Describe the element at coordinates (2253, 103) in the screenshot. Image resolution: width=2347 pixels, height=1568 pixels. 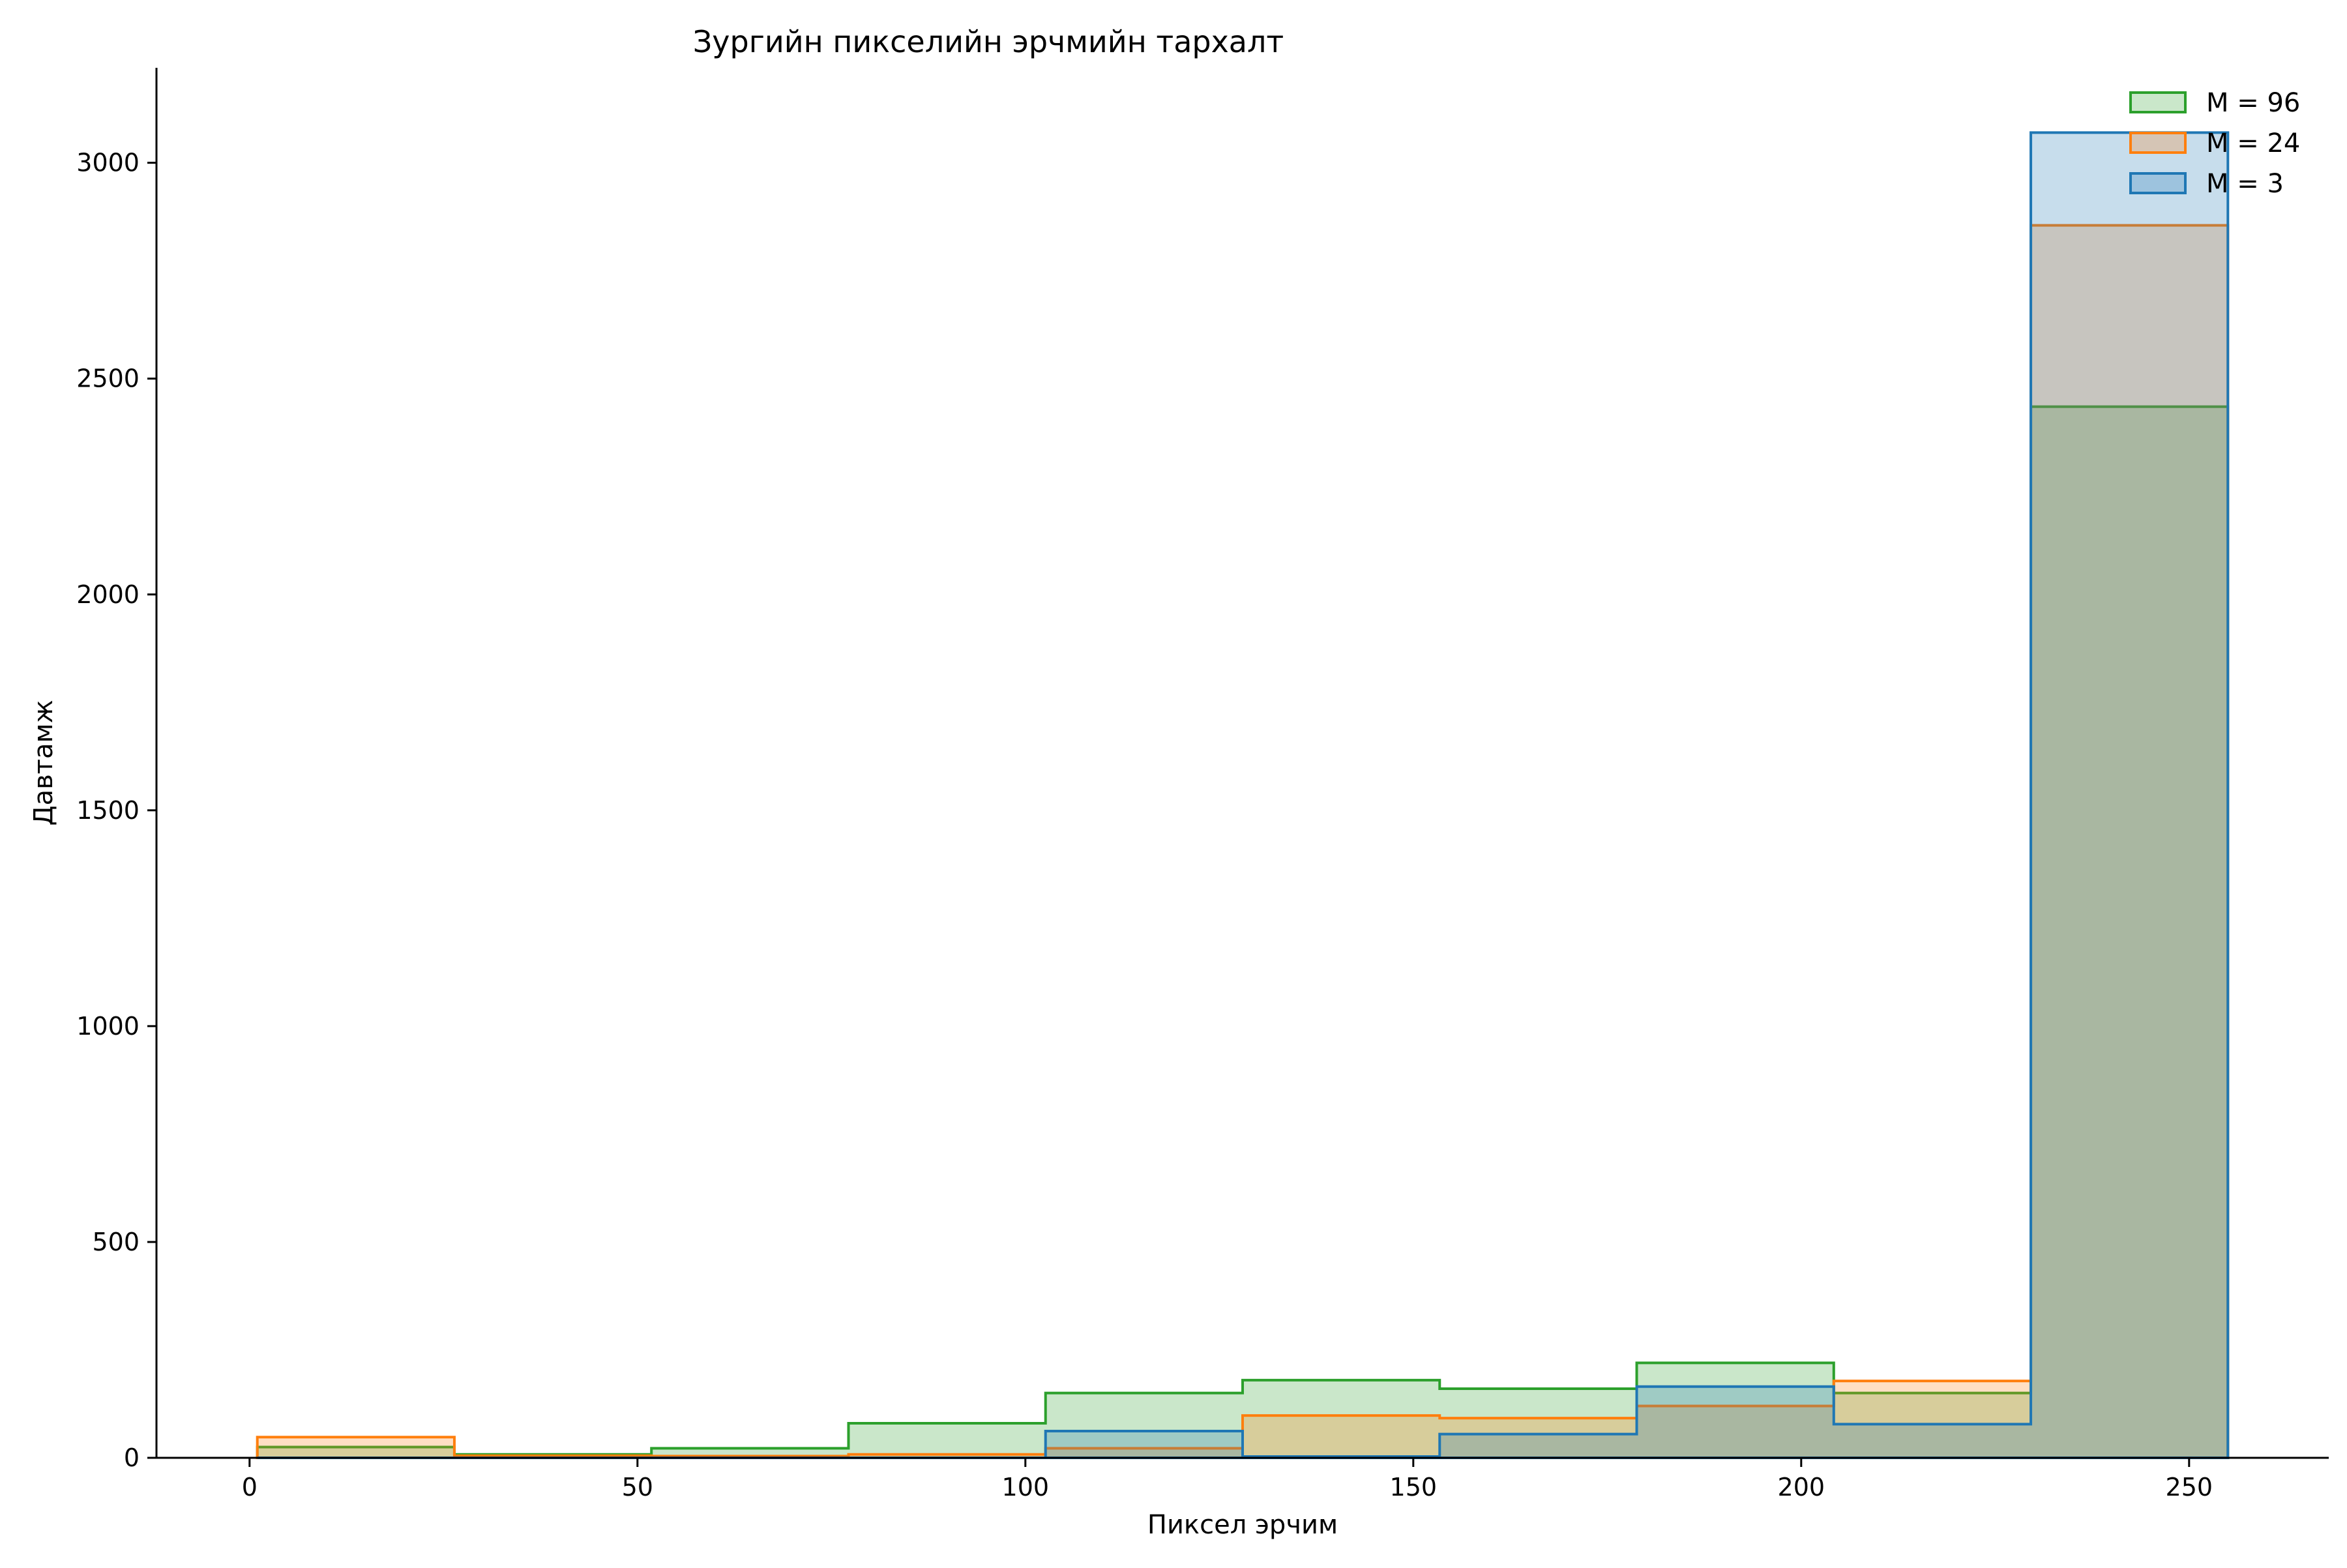
I see `legend-label: M = 96` at that location.